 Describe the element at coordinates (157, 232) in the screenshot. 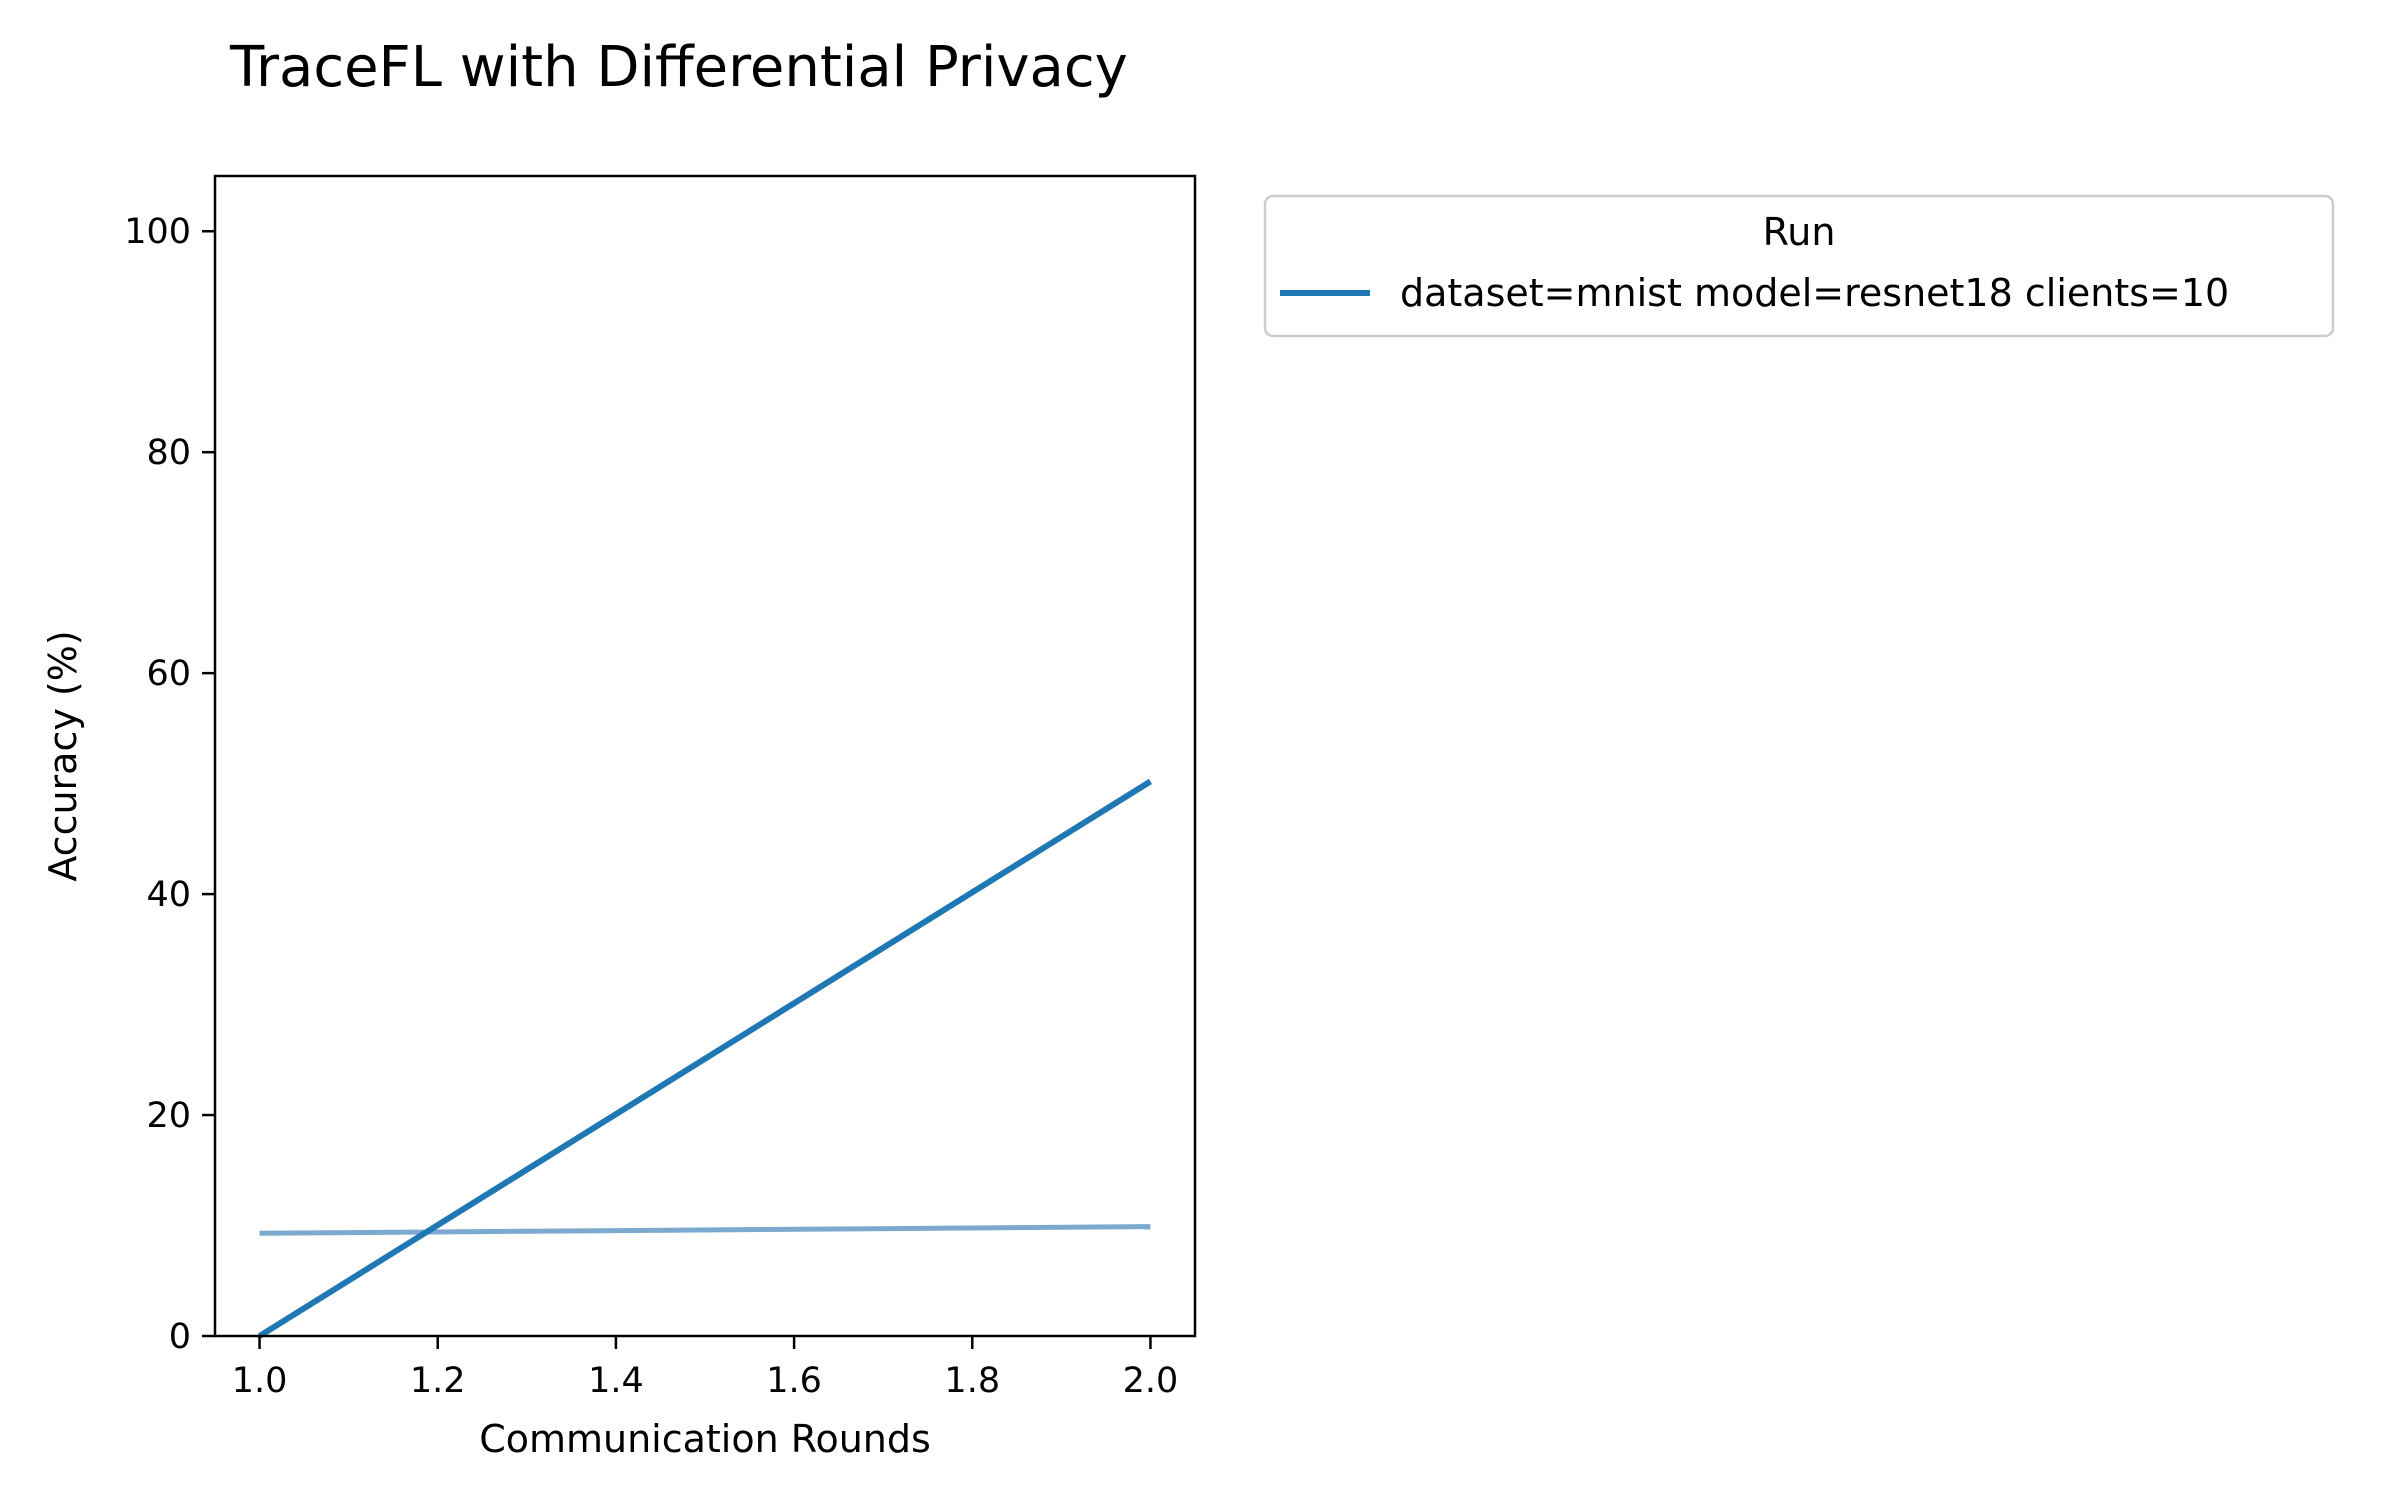

I see `y-tick-label: 100` at that location.